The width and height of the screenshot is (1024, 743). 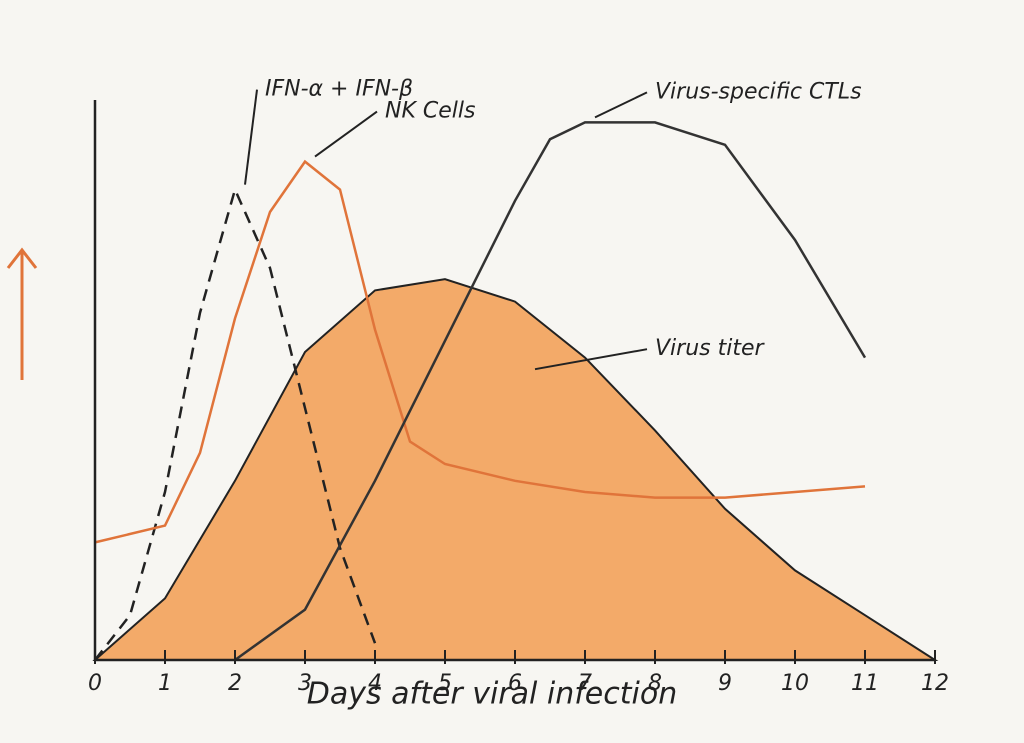 I want to click on series-label: Virus titer, so click(x=710, y=348).